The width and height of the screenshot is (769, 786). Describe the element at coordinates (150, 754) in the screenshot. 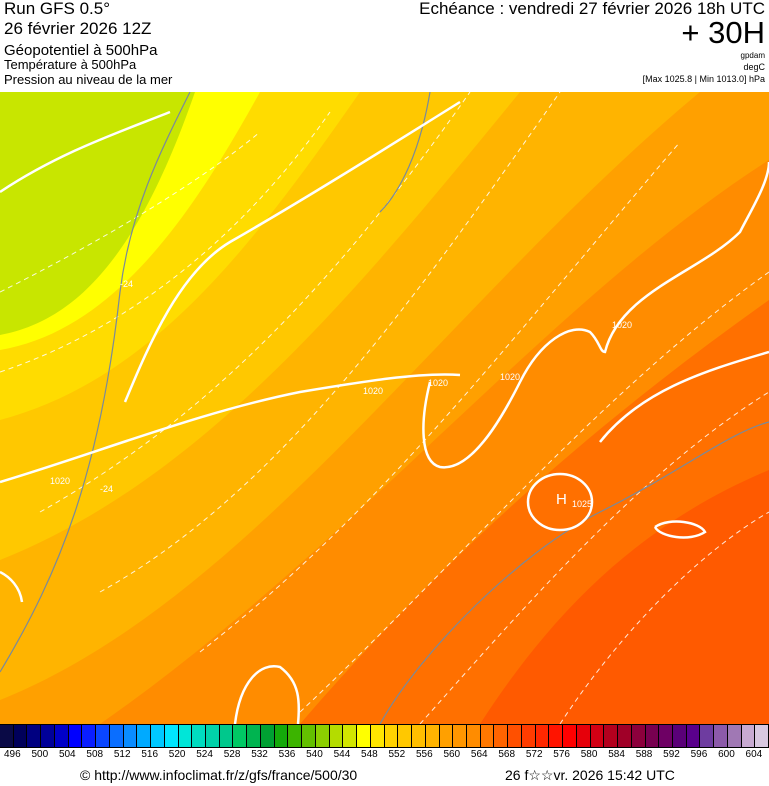

I see `color-scale-label: 516` at that location.